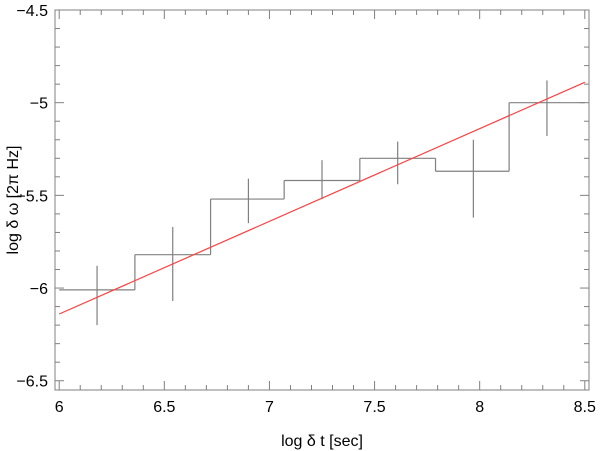 Image resolution: width=600 pixels, height=451 pixels. Describe the element at coordinates (32, 11) in the screenshot. I see `y-tick-label: −4.5` at that location.